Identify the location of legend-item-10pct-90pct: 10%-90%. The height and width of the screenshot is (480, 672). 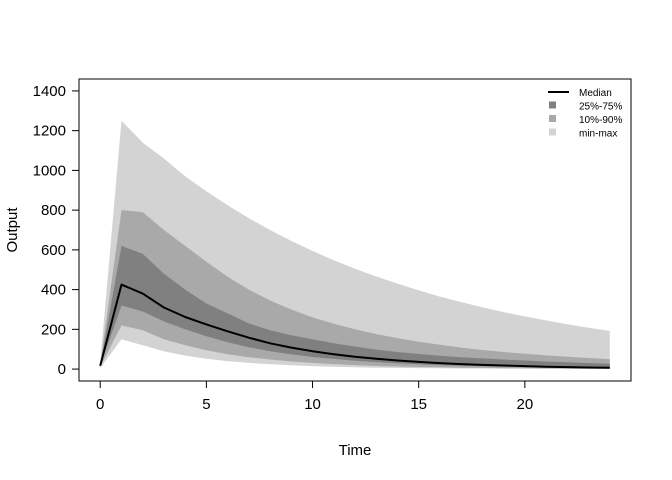
(585, 120).